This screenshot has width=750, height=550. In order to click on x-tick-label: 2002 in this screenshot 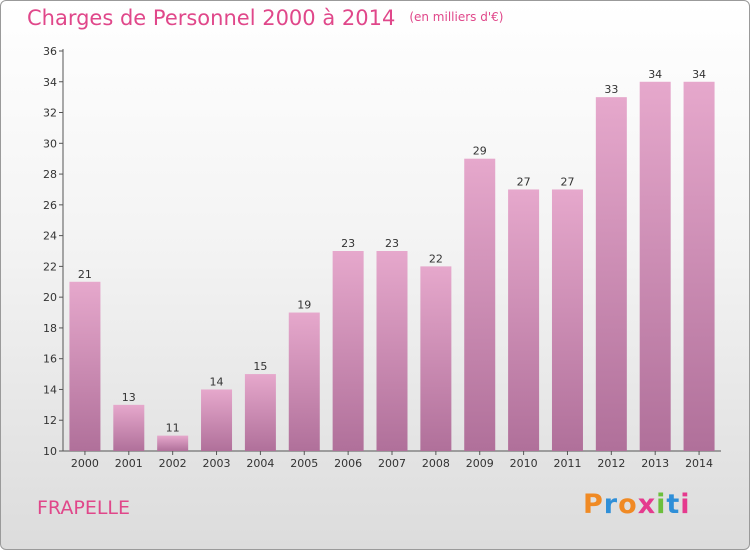, I will do `click(173, 463)`.